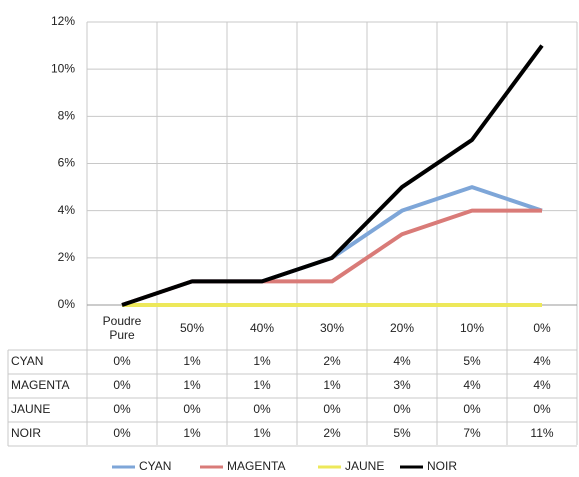 The width and height of the screenshot is (579, 477). Describe the element at coordinates (122, 327) in the screenshot. I see `x-tick-label: Poudre Pure` at that location.